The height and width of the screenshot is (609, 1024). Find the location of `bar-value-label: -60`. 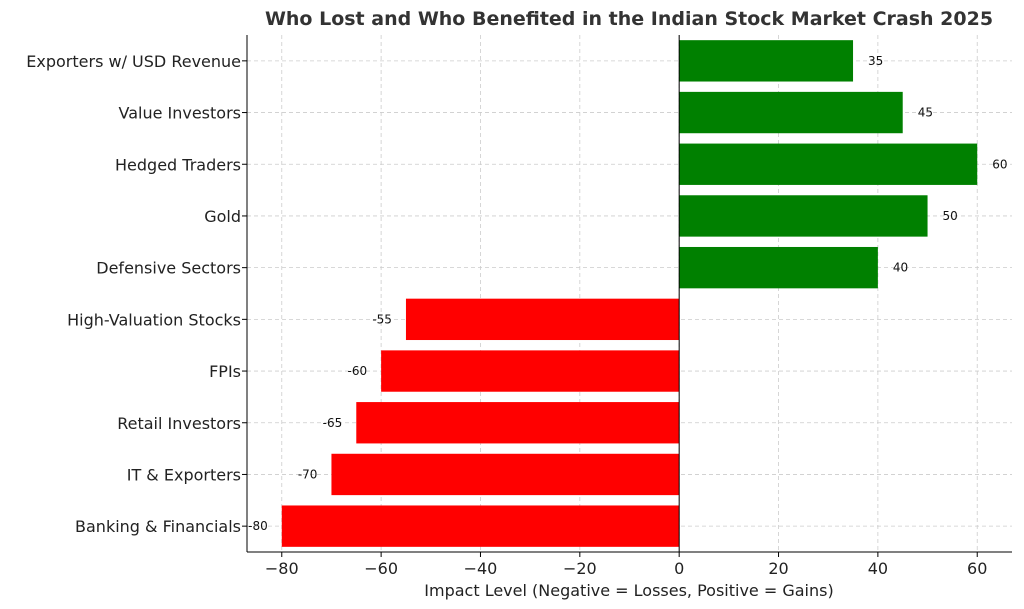

bar-value-label: -60 is located at coordinates (358, 371).